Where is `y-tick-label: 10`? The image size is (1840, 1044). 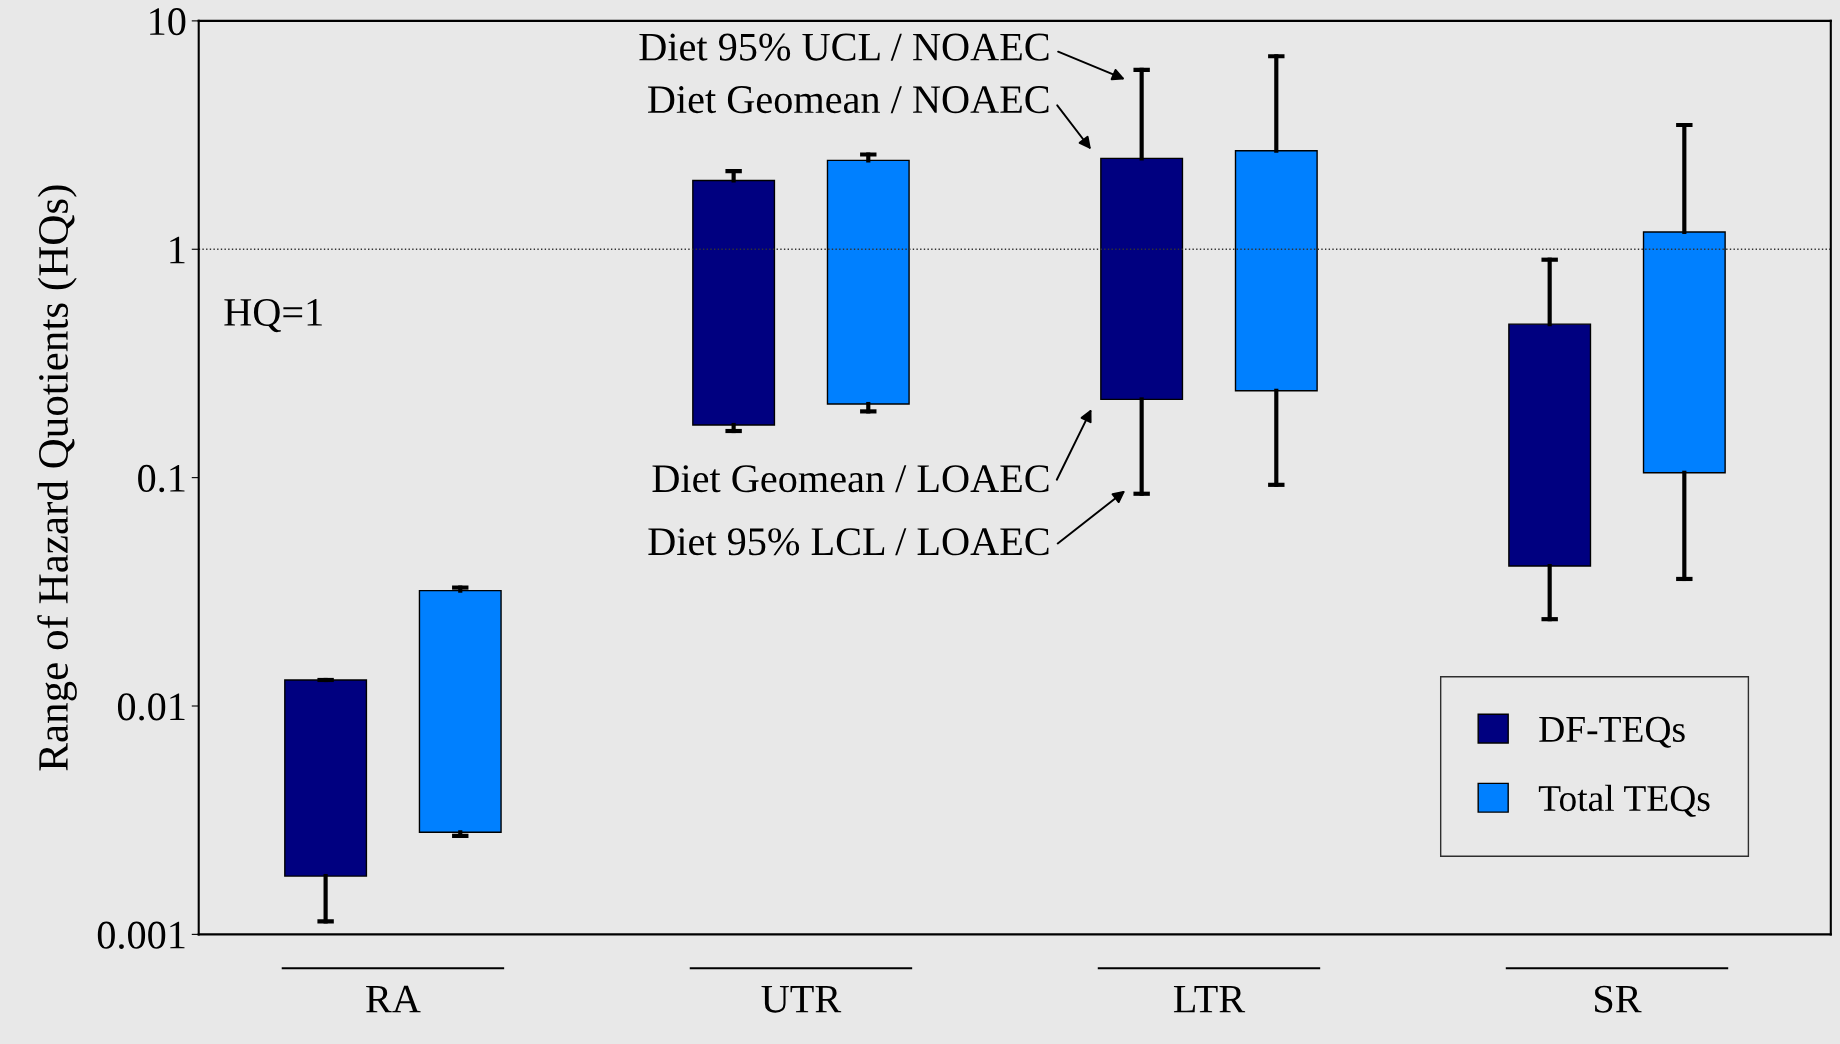 y-tick-label: 10 is located at coordinates (168, 22).